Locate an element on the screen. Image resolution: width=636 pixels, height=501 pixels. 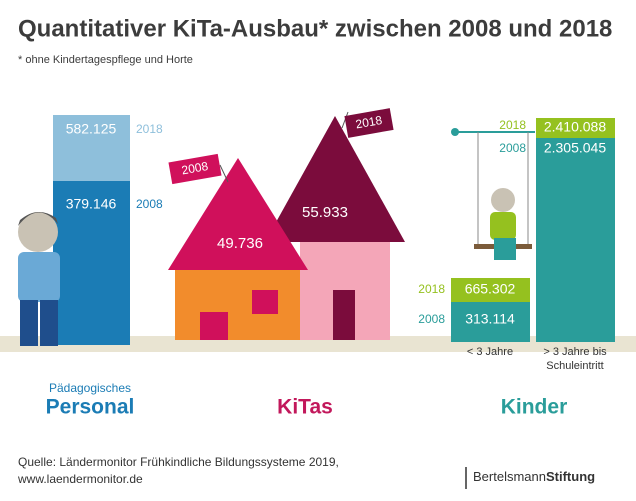
child-figure is located at coordinates (39, 278).